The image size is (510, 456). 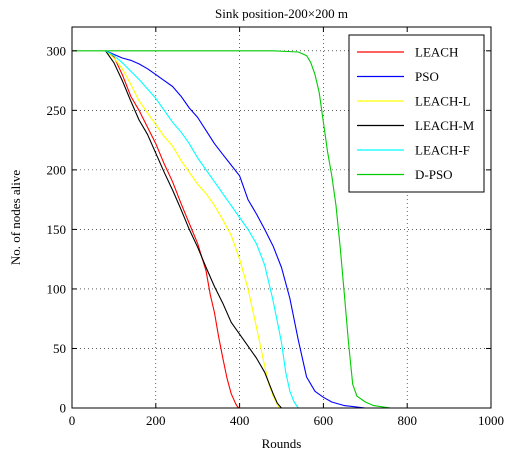 What do you see at coordinates (63, 408) in the screenshot?
I see `y-tick-label: 0` at bounding box center [63, 408].